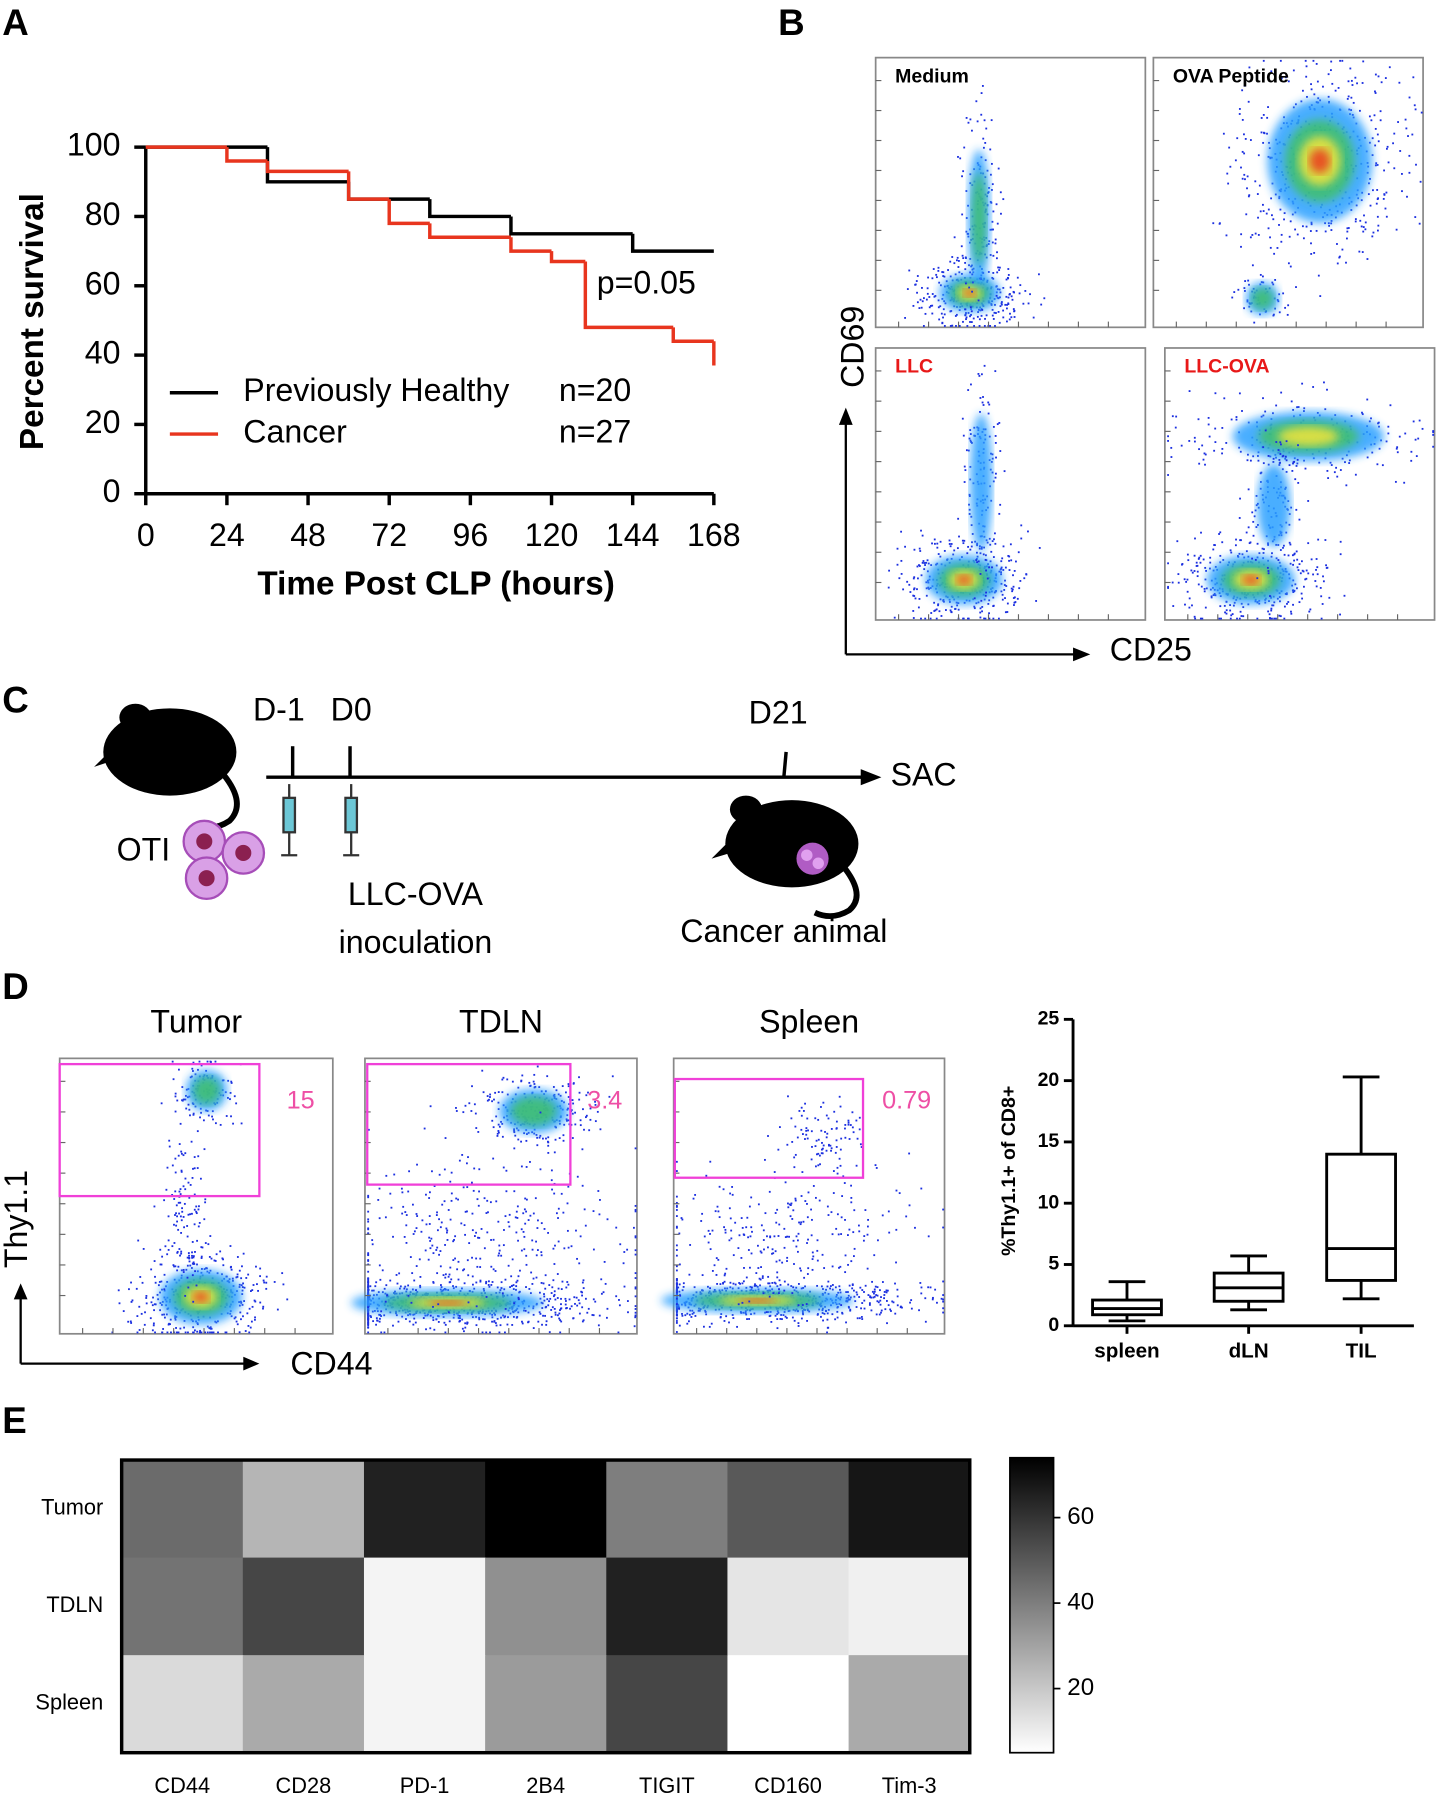  Describe the element at coordinates (435, 583) in the screenshot. I see `x-axis-label: Time Post CLP (hours)` at that location.